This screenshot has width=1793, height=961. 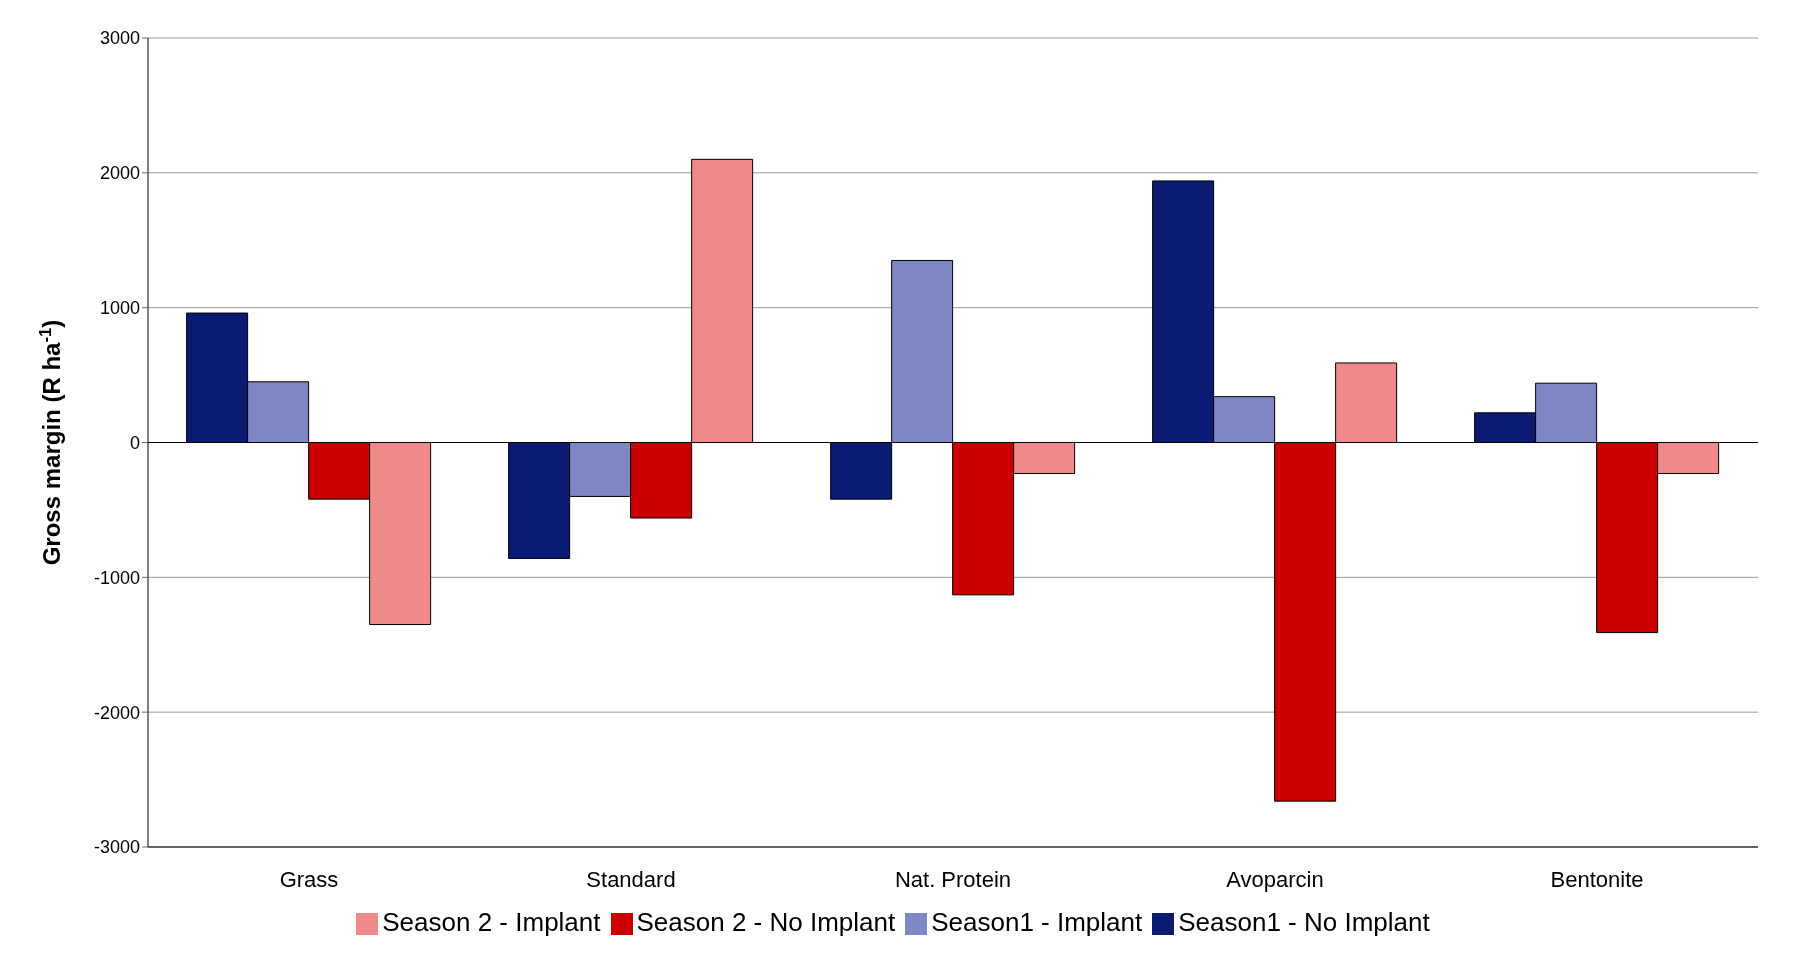 I want to click on legend-label: Season 2 - No Implant, so click(x=766, y=922).